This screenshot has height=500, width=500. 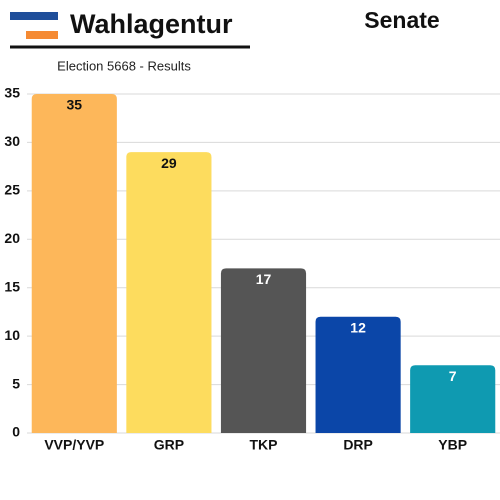 I want to click on value-label: 17, so click(x=264, y=279).